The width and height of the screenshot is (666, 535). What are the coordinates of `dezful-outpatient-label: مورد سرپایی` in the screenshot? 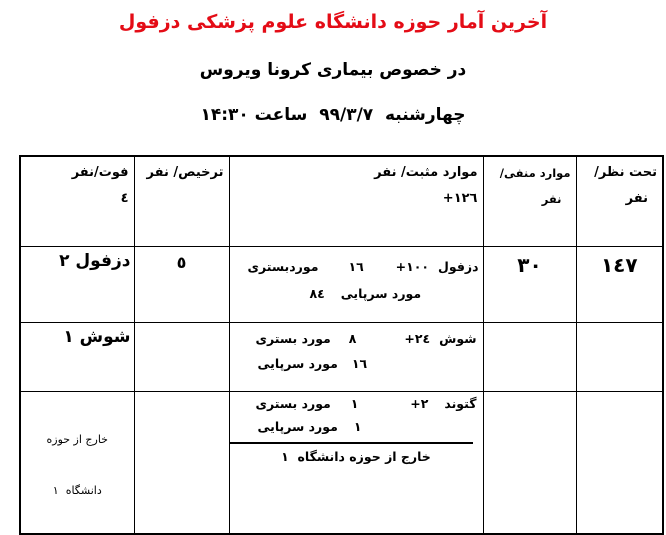 It's located at (381, 293).